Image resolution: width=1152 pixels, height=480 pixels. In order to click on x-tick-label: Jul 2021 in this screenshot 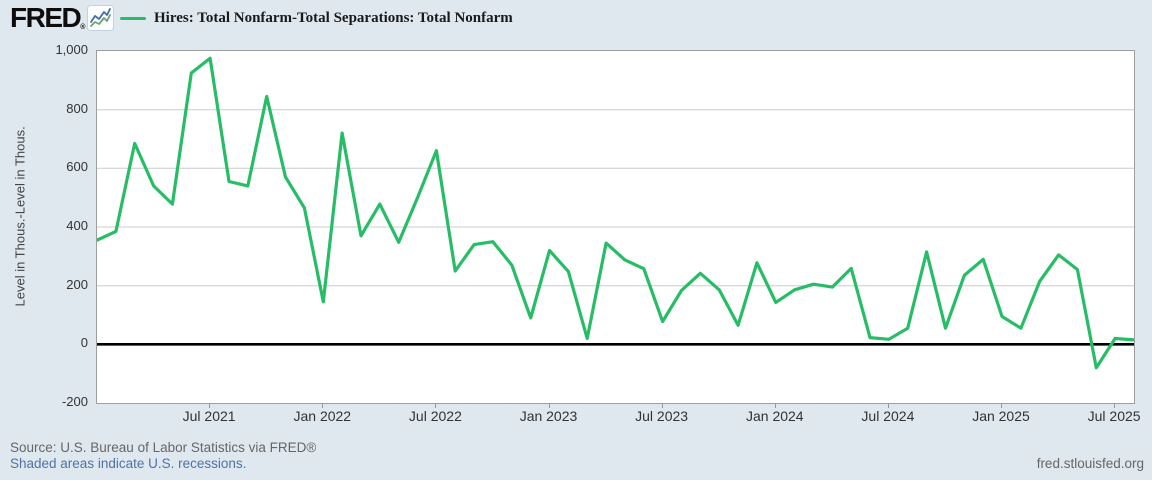, I will do `click(209, 416)`.